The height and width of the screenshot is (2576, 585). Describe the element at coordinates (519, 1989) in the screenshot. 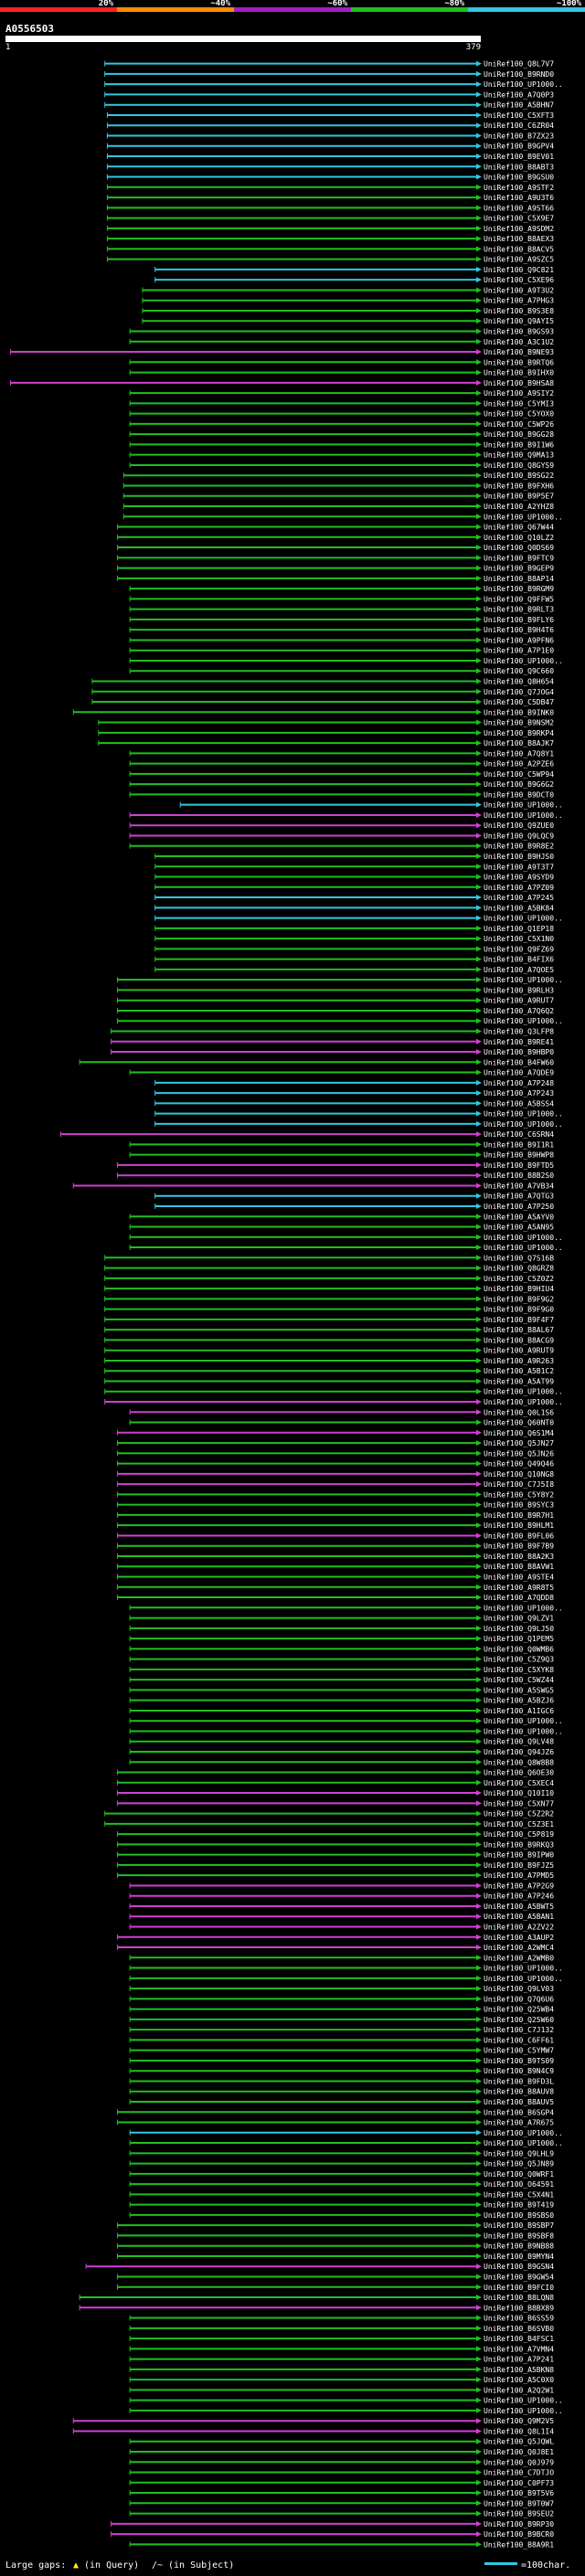

I see `hit-label: UniRef100_Q9LV03` at that location.